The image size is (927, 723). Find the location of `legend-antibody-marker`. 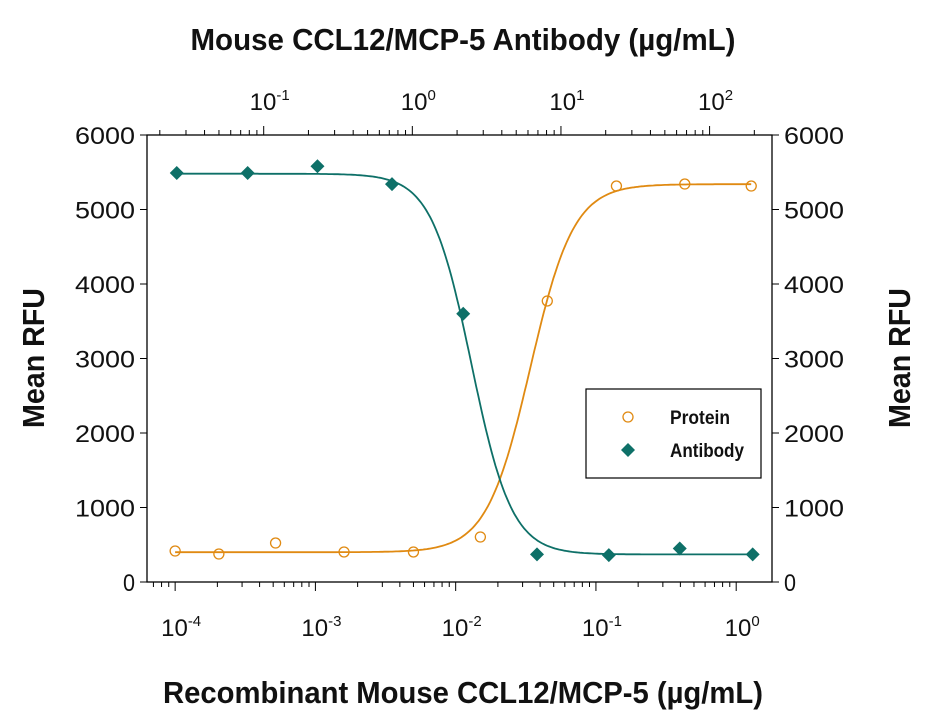

legend-antibody-marker is located at coordinates (628, 450).